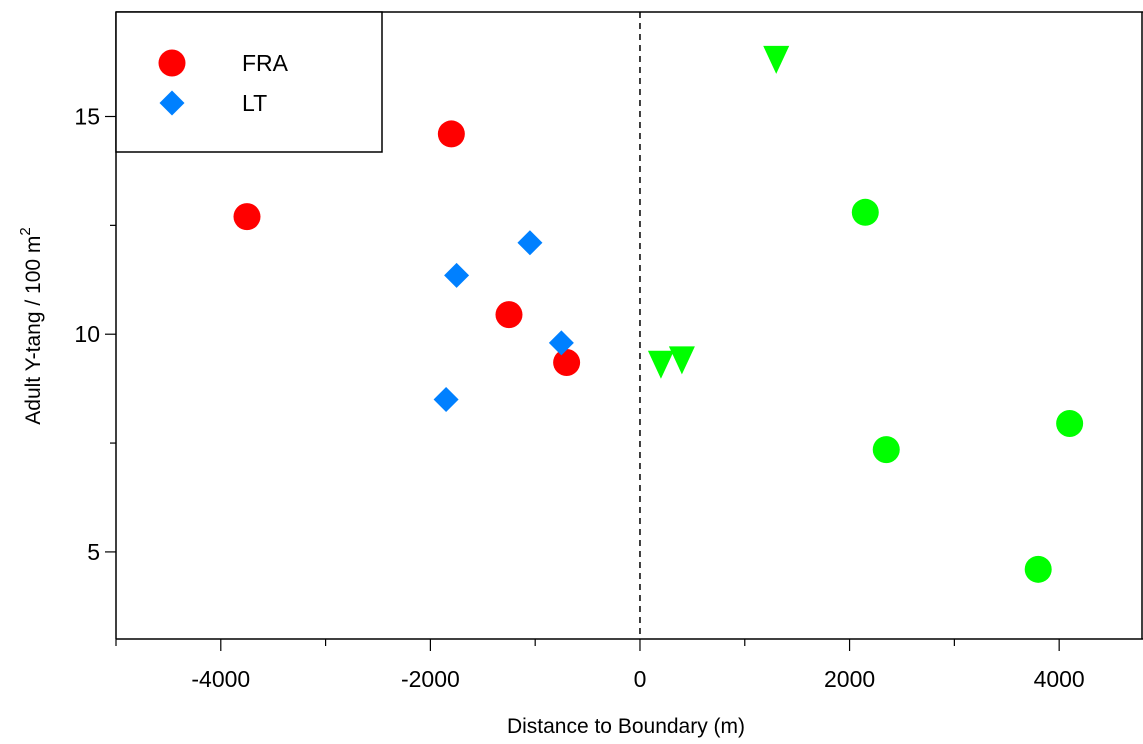 This screenshot has width=1143, height=744. Describe the element at coordinates (93, 552) in the screenshot. I see `y-tick-label: 5` at that location.